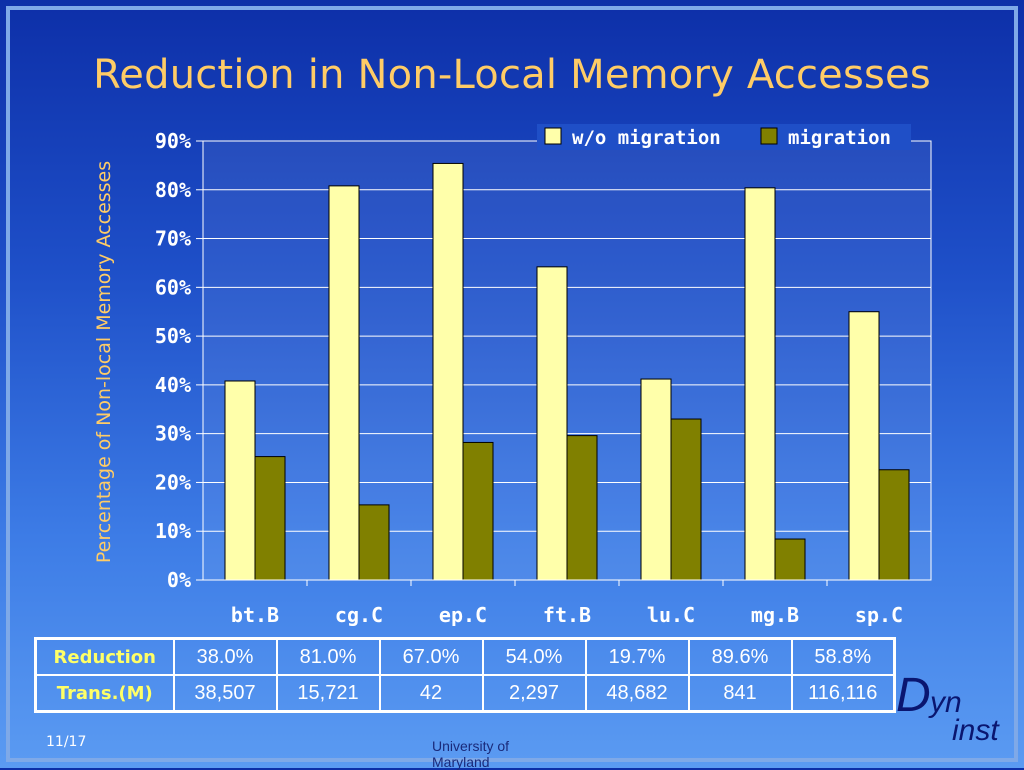 Image resolution: width=1024 pixels, height=770 pixels. Describe the element at coordinates (448, 371) in the screenshot. I see `bar-wo-migration-ep-c` at that location.